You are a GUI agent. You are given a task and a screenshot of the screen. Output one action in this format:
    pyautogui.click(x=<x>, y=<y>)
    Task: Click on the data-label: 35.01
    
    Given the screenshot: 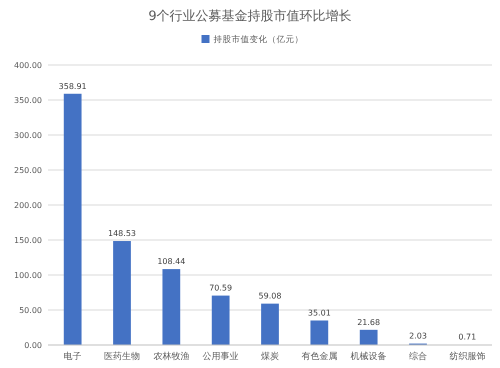 What is the action you would take?
    pyautogui.click(x=319, y=313)
    